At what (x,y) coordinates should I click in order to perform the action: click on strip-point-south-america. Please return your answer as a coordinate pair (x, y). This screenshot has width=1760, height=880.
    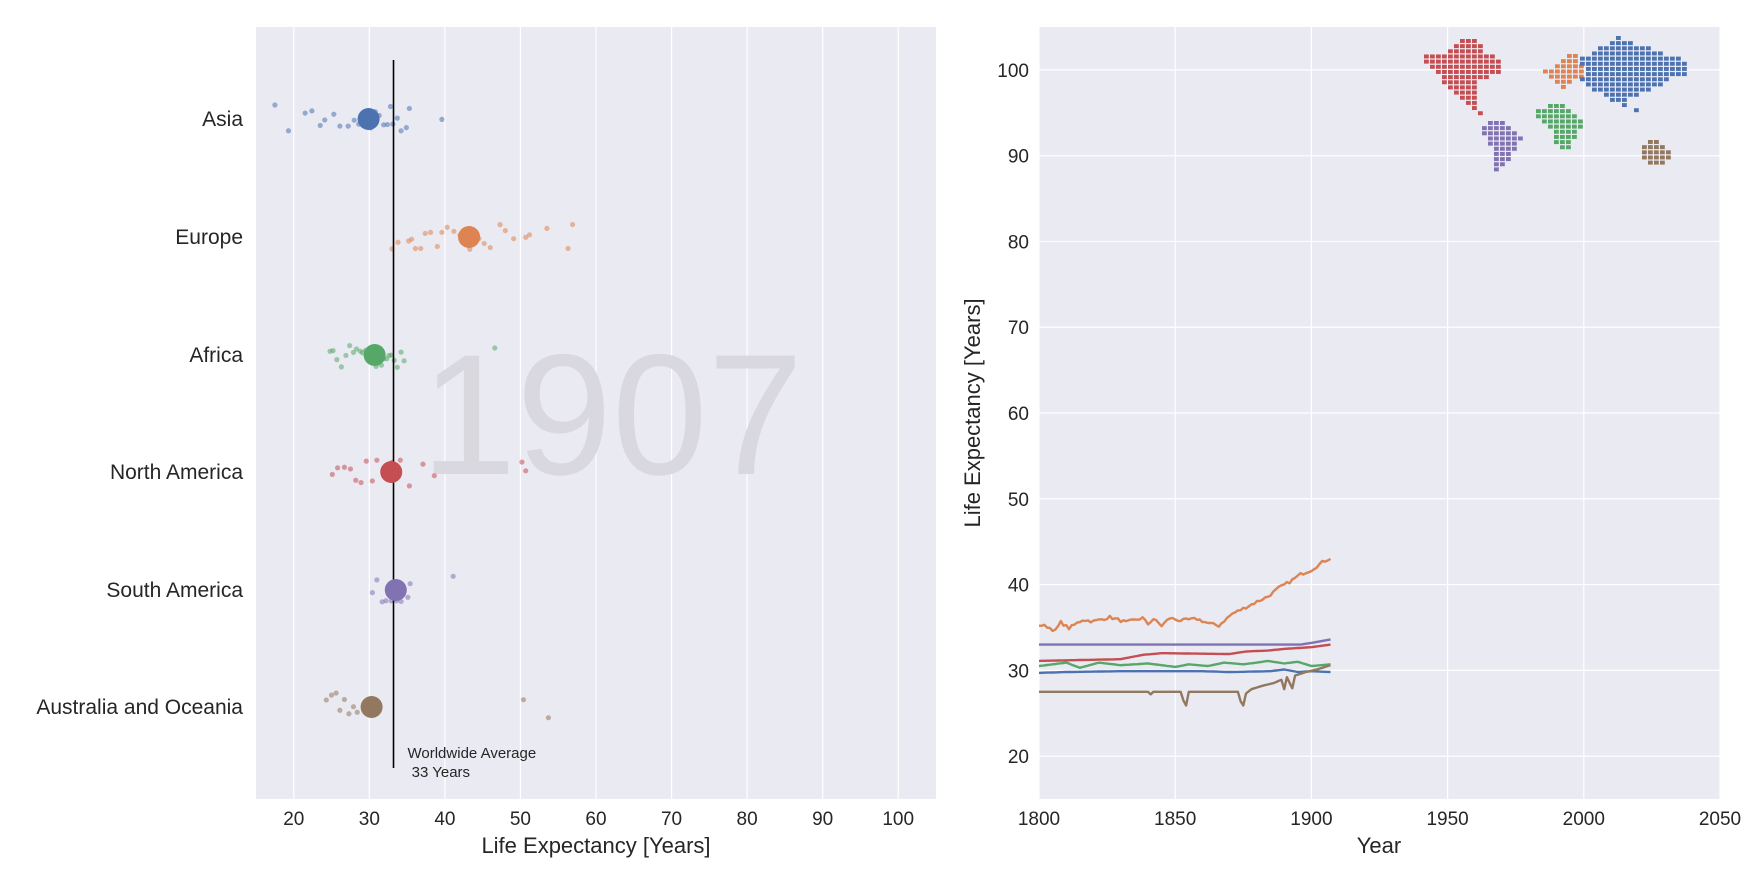
    Looking at the image, I should click on (410, 584).